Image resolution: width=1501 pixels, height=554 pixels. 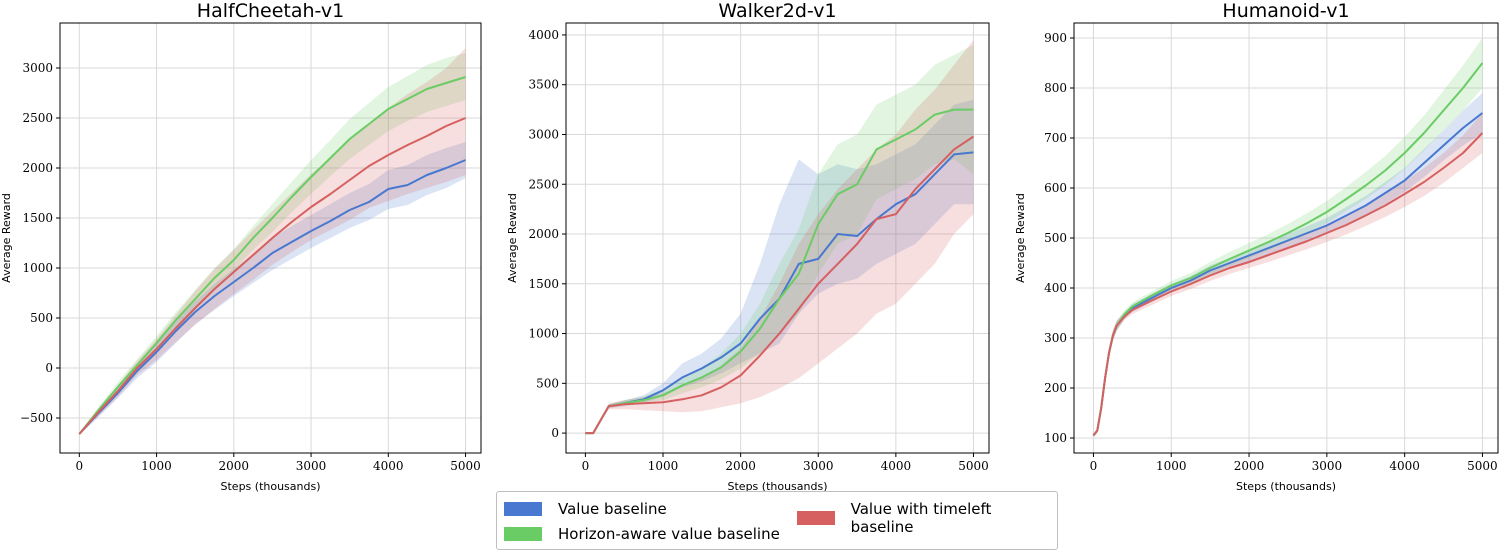 I want to click on legend-item-horizon-aware: Horizon-aware value baseline, so click(x=642, y=534).